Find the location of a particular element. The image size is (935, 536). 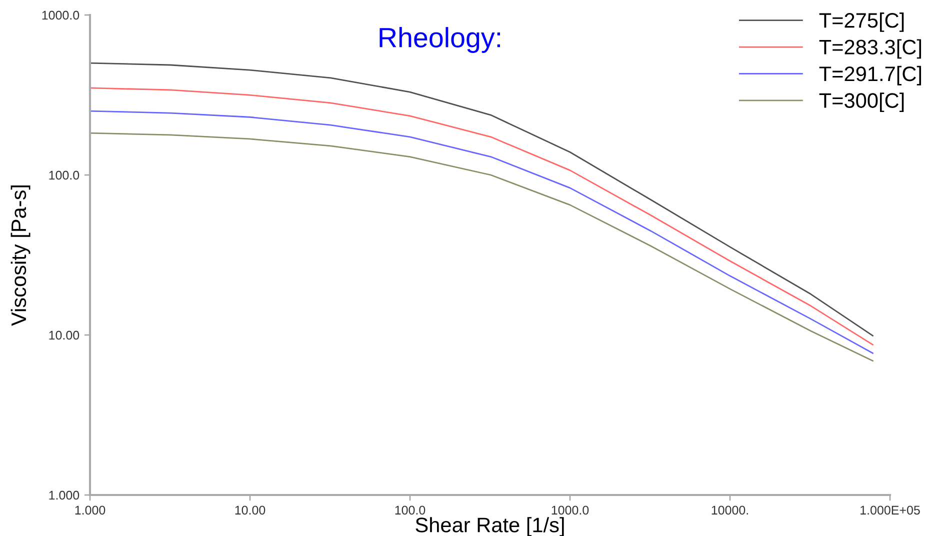

x-tick-label: 100.0 is located at coordinates (410, 510).